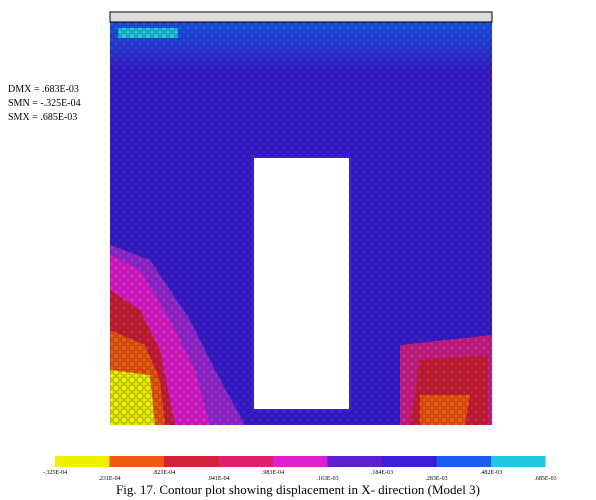 This screenshot has width=596, height=500. What do you see at coordinates (42, 117) in the screenshot?
I see `summary-line: SMX = .685E-03` at bounding box center [42, 117].